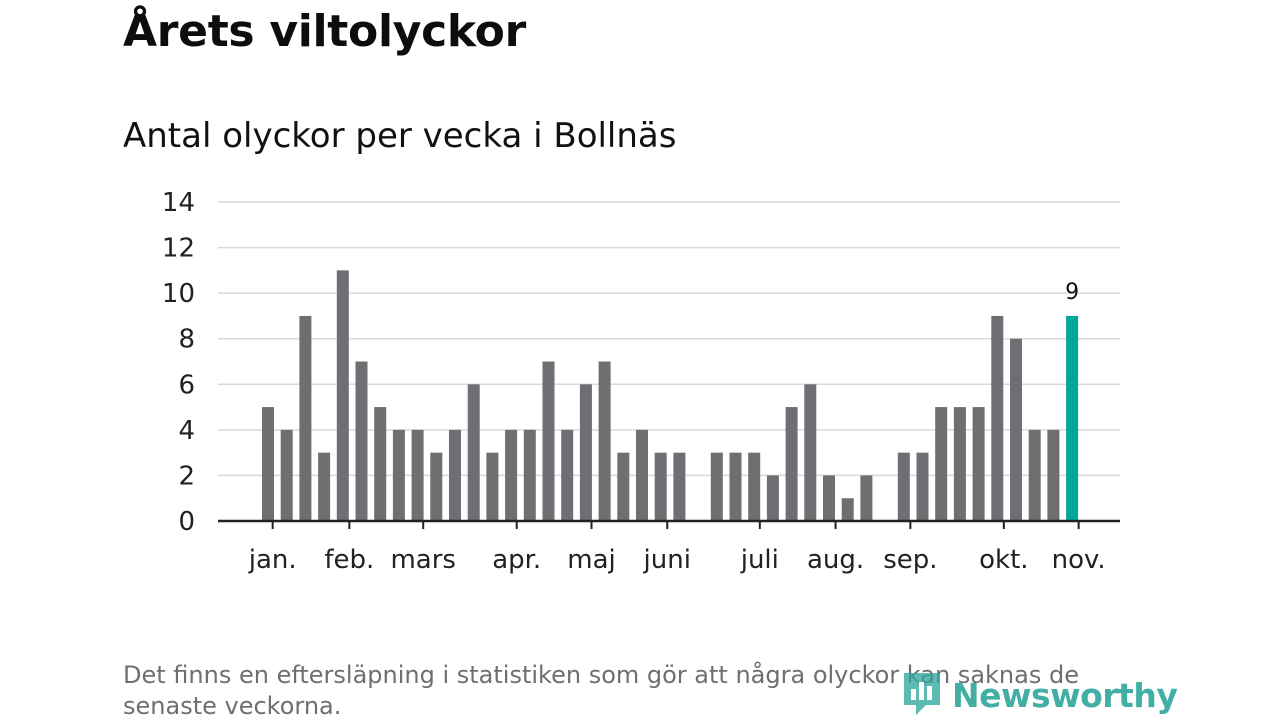 Image resolution: width=1280 pixels, height=722 pixels. Describe the element at coordinates (1072, 418) in the screenshot. I see `bar-highlight` at that location.